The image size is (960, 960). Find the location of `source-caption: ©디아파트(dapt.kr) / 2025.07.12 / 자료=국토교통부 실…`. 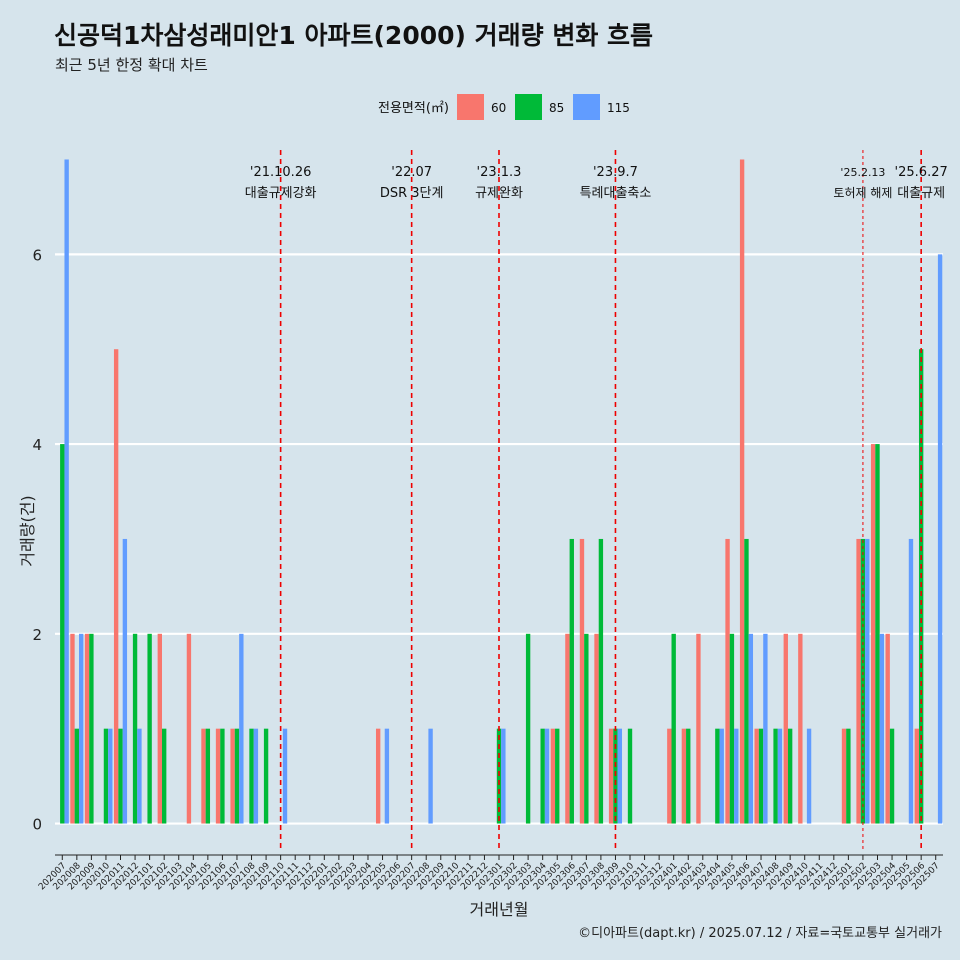

source-caption: ©디아파트(dapt.kr) / 2025.07.12 / 자료=국토교통부 실… is located at coordinates (760, 933).